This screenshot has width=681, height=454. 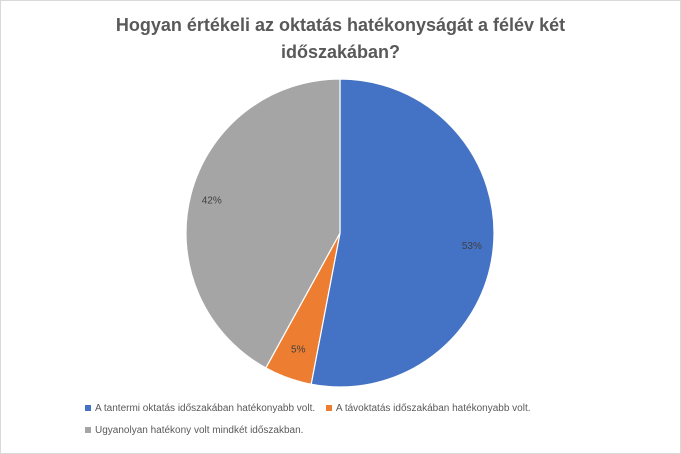 I want to click on pie-slice-ugyanolyan, so click(x=263, y=223).